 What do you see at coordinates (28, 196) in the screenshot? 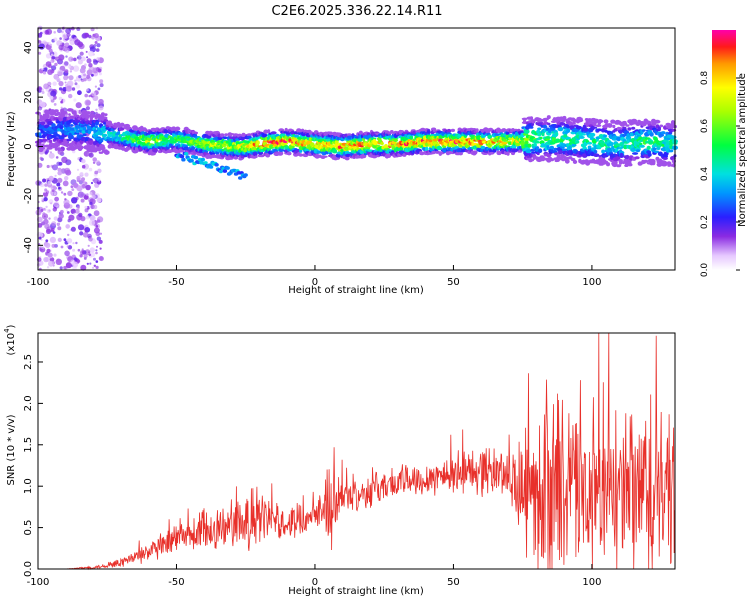
I see `y-tick-label: -20` at bounding box center [28, 196].